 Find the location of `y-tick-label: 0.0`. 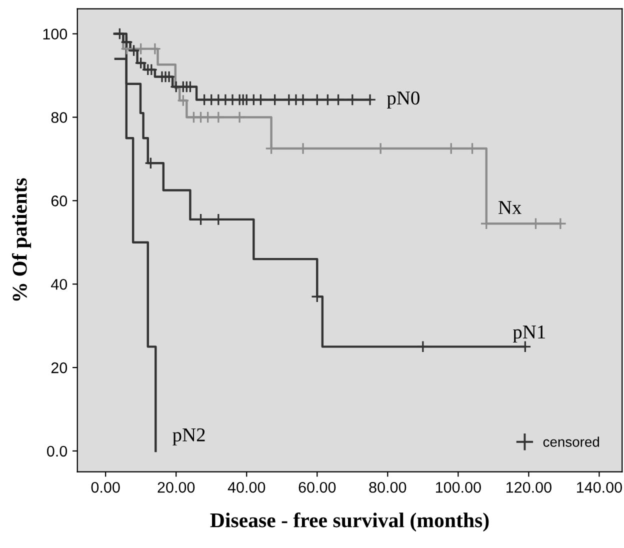

y-tick-label: 0.0 is located at coordinates (57, 451).